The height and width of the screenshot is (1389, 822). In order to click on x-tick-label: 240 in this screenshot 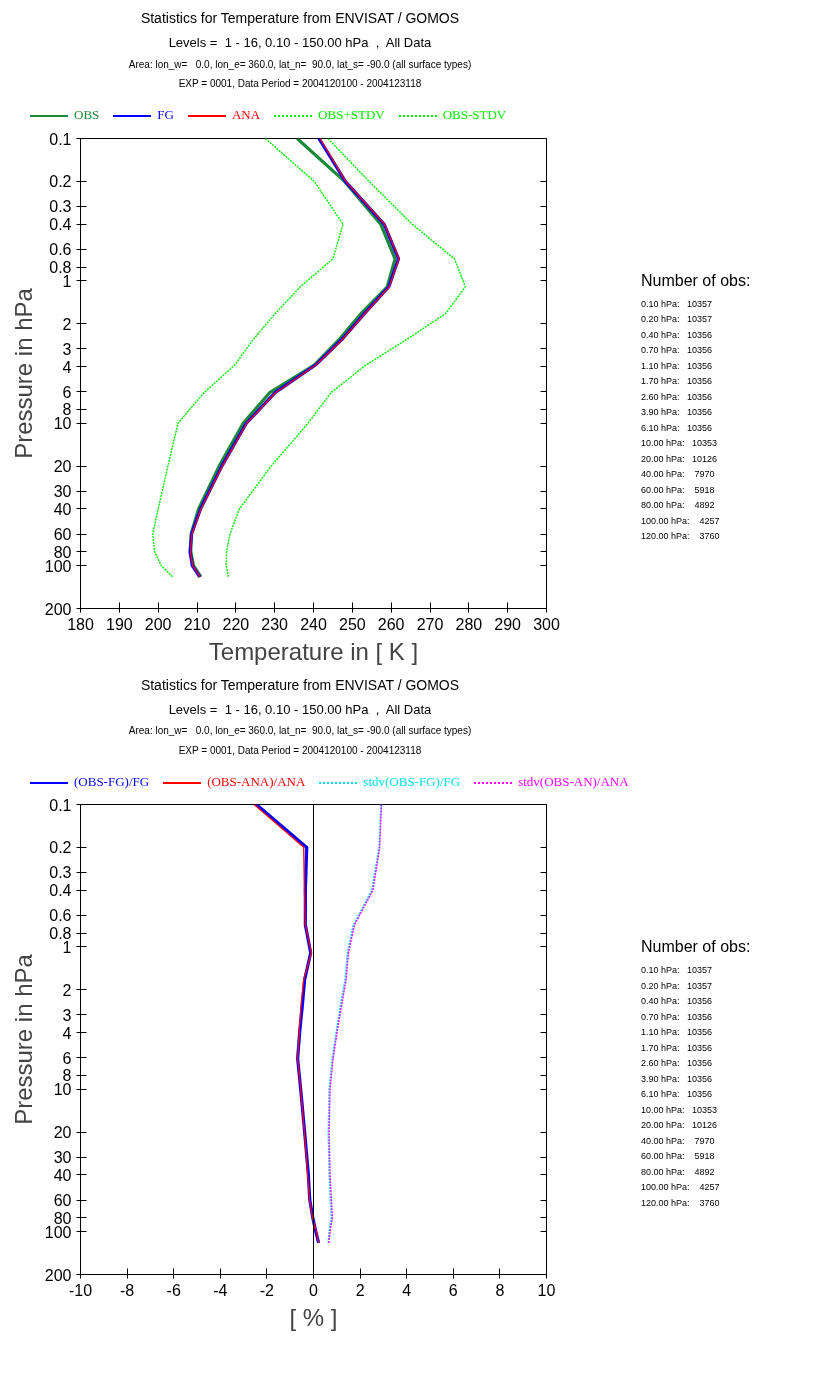, I will do `click(313, 624)`.